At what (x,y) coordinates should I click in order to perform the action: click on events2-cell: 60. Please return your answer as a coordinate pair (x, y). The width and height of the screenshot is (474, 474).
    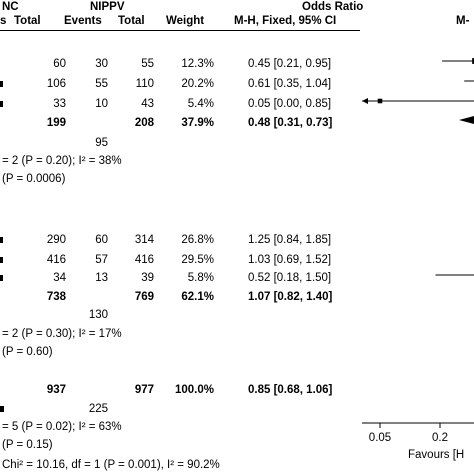
    Looking at the image, I should click on (101, 240).